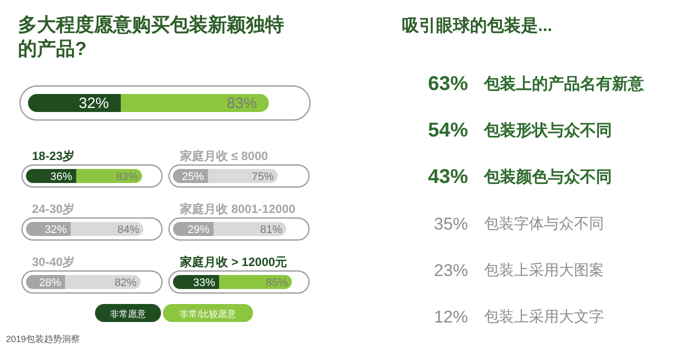 The image size is (673, 361). Describe the element at coordinates (53, 209) in the screenshot. I see `y-tick-label: 24-30岁` at that location.